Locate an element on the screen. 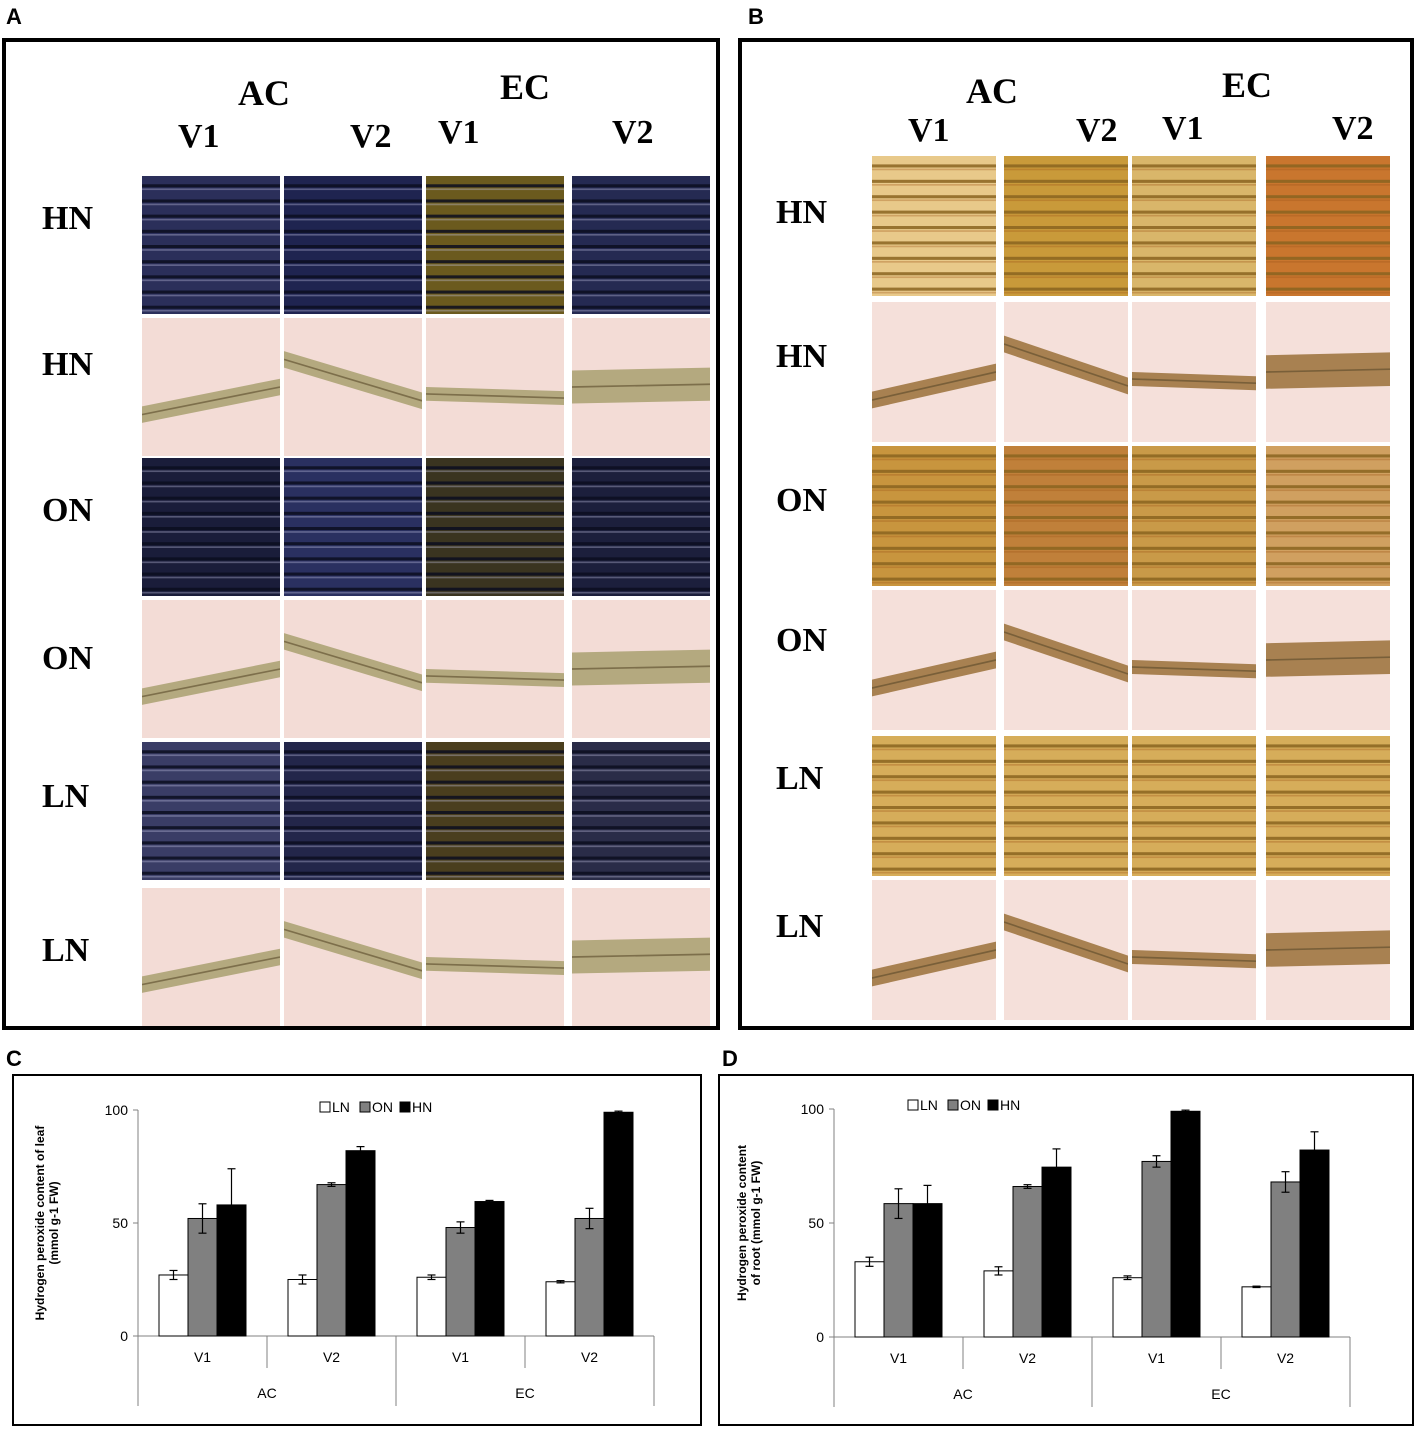  legend-label: ON is located at coordinates (382, 1107).